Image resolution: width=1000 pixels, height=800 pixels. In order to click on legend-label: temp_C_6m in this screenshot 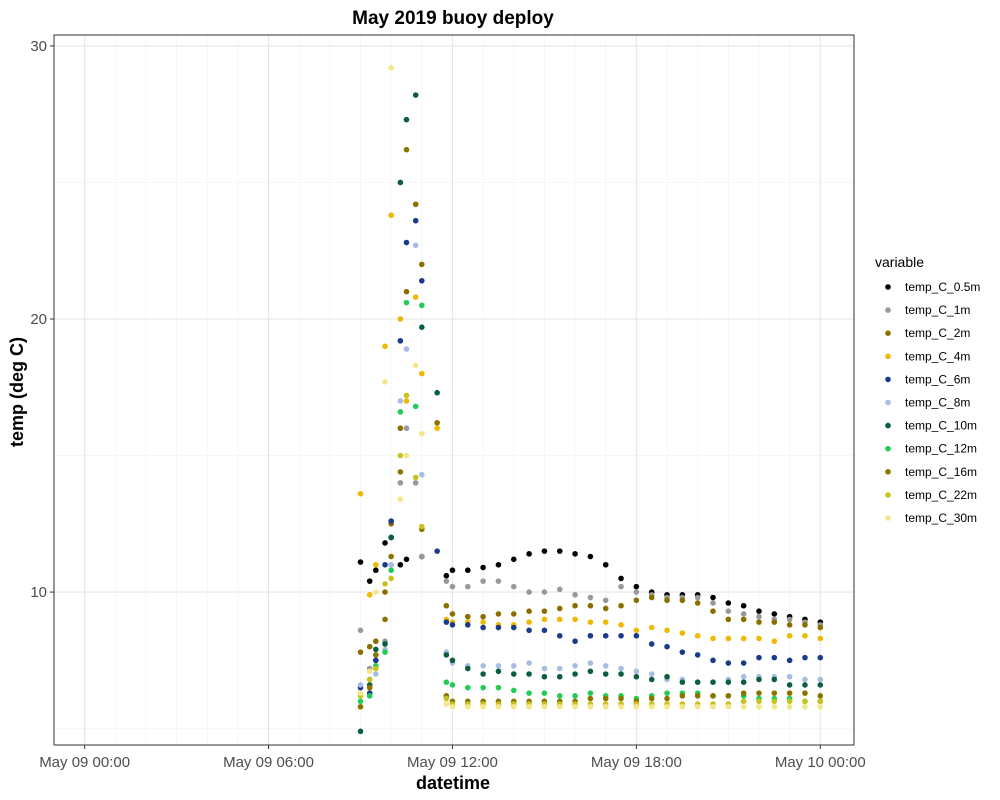, I will do `click(937, 379)`.